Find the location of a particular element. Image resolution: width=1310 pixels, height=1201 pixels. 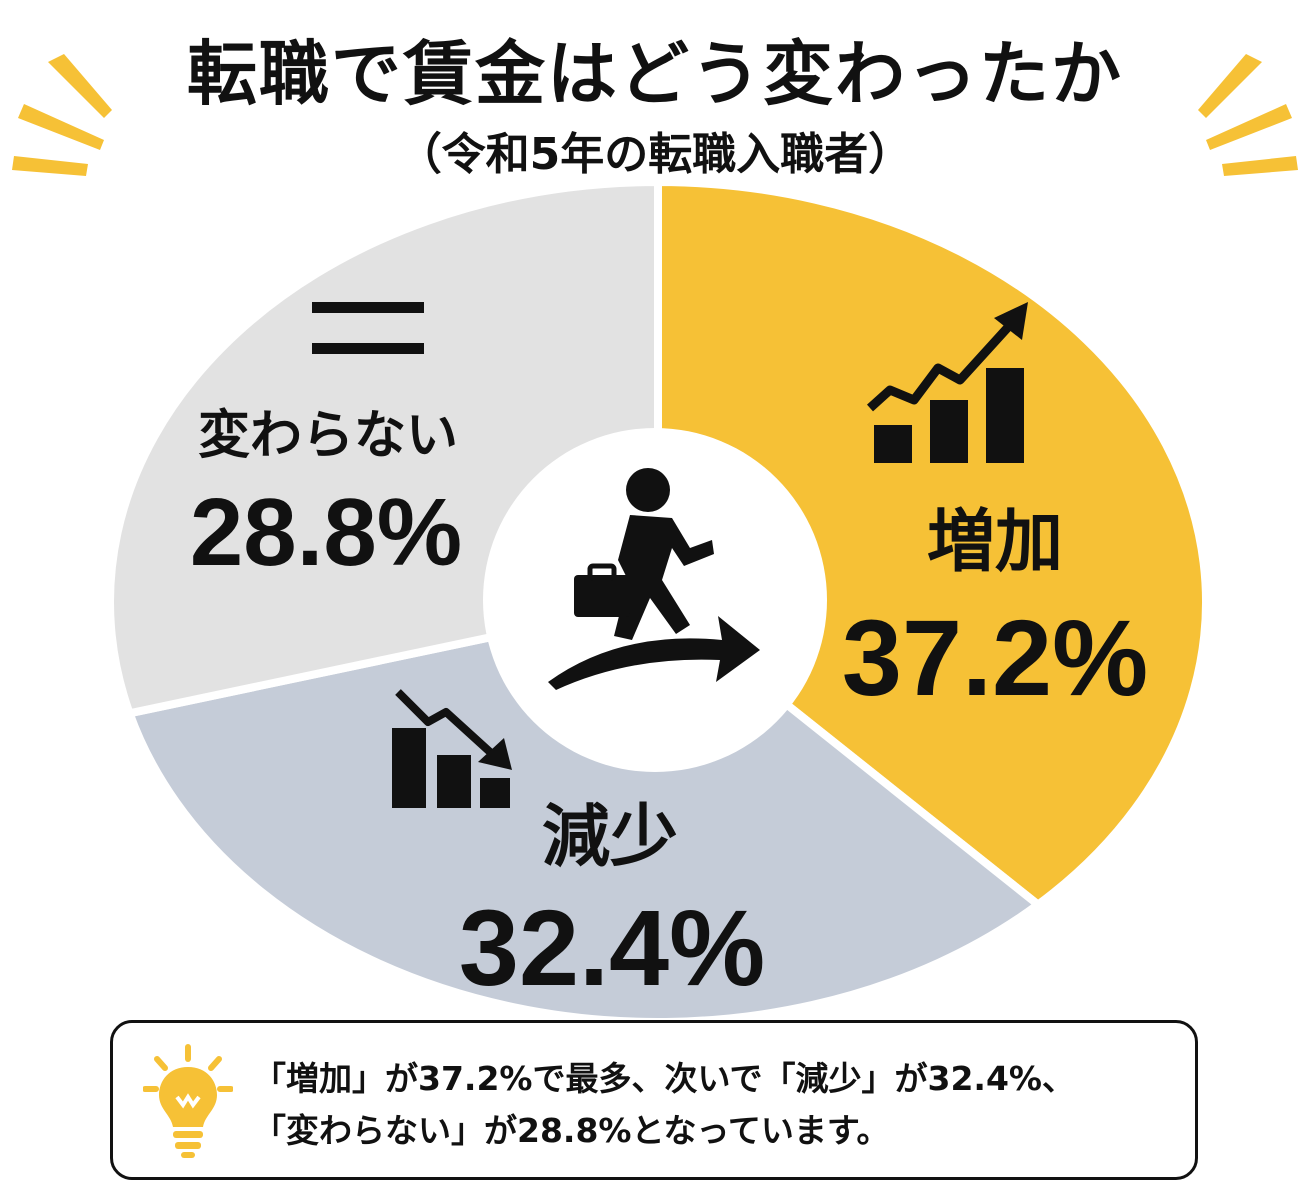

equals-icon is located at coordinates (368, 328).